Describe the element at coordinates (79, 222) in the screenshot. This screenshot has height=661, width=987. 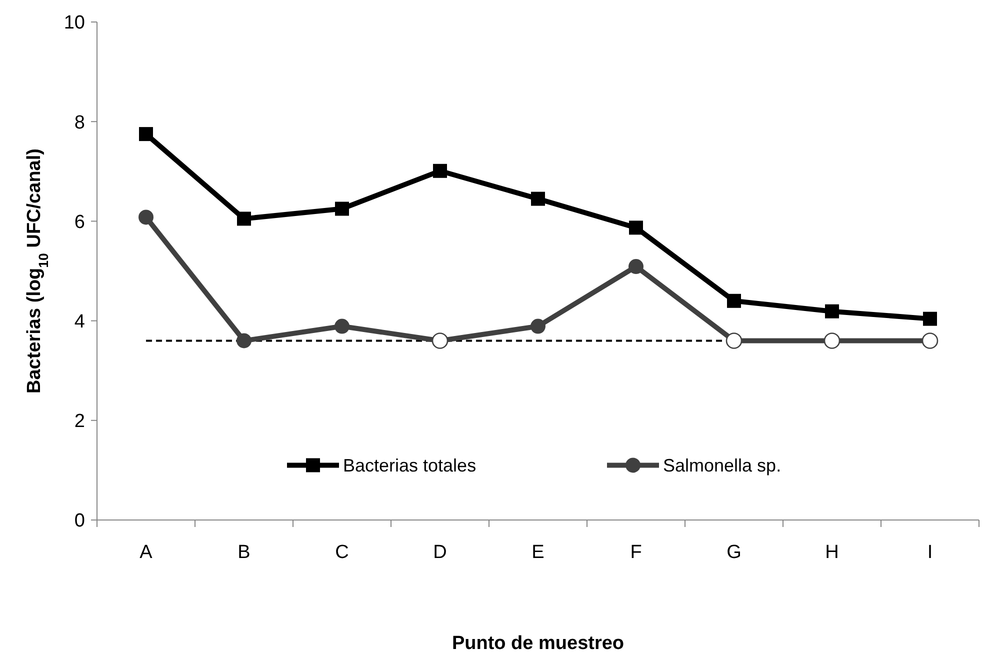
I see `y-tick-label: 6` at that location.